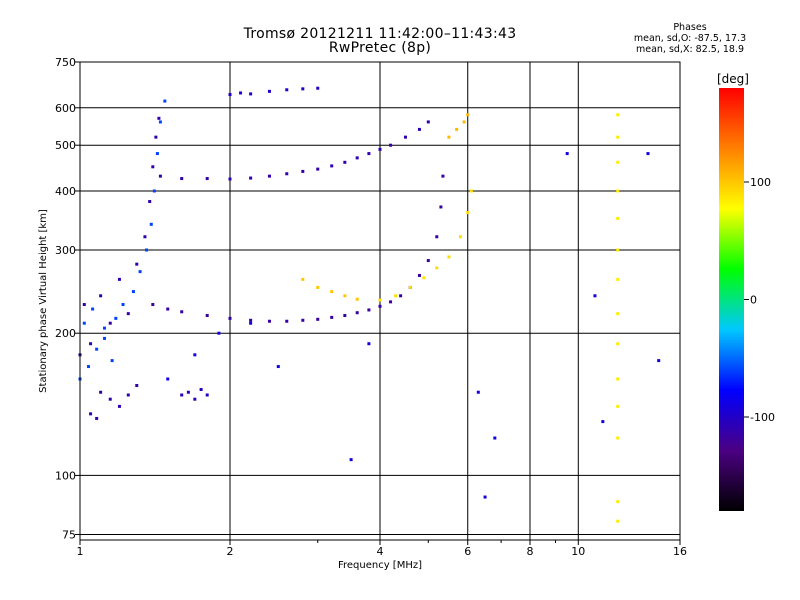 Image resolution: width=800 pixels, height=600 pixels. What do you see at coordinates (762, 417) in the screenshot?
I see `colorbar-tick-label: -100` at bounding box center [762, 417].